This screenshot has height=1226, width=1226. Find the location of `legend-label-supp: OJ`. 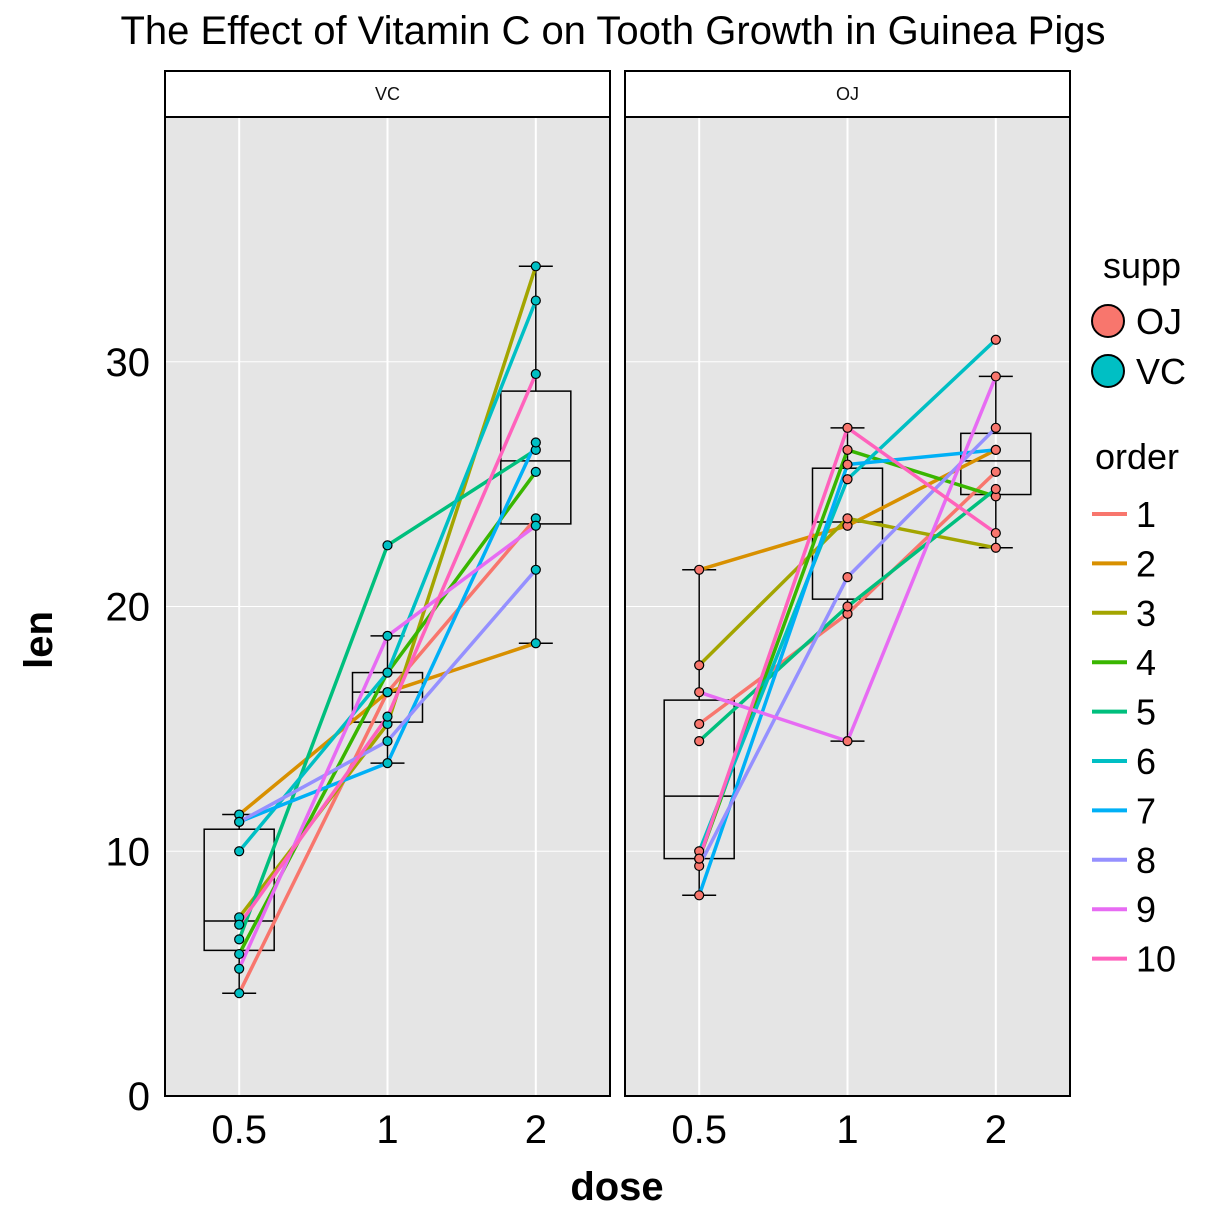

legend-label-supp: OJ is located at coordinates (1159, 321).